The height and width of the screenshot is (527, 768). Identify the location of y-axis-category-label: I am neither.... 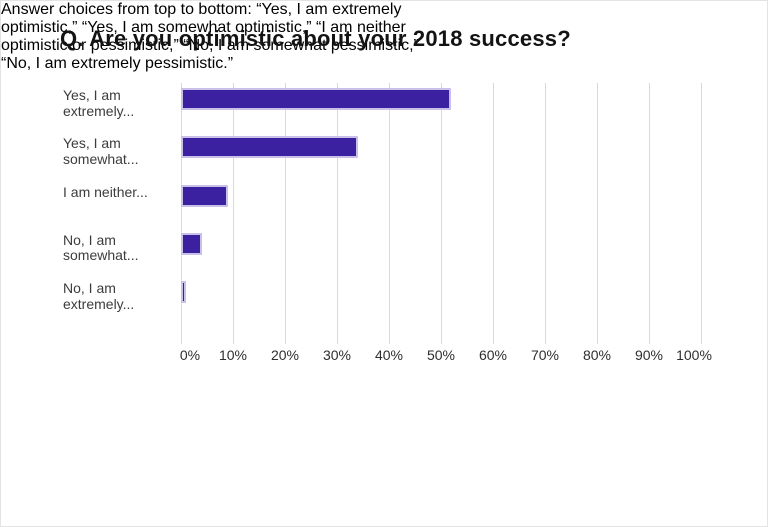
(122, 192).